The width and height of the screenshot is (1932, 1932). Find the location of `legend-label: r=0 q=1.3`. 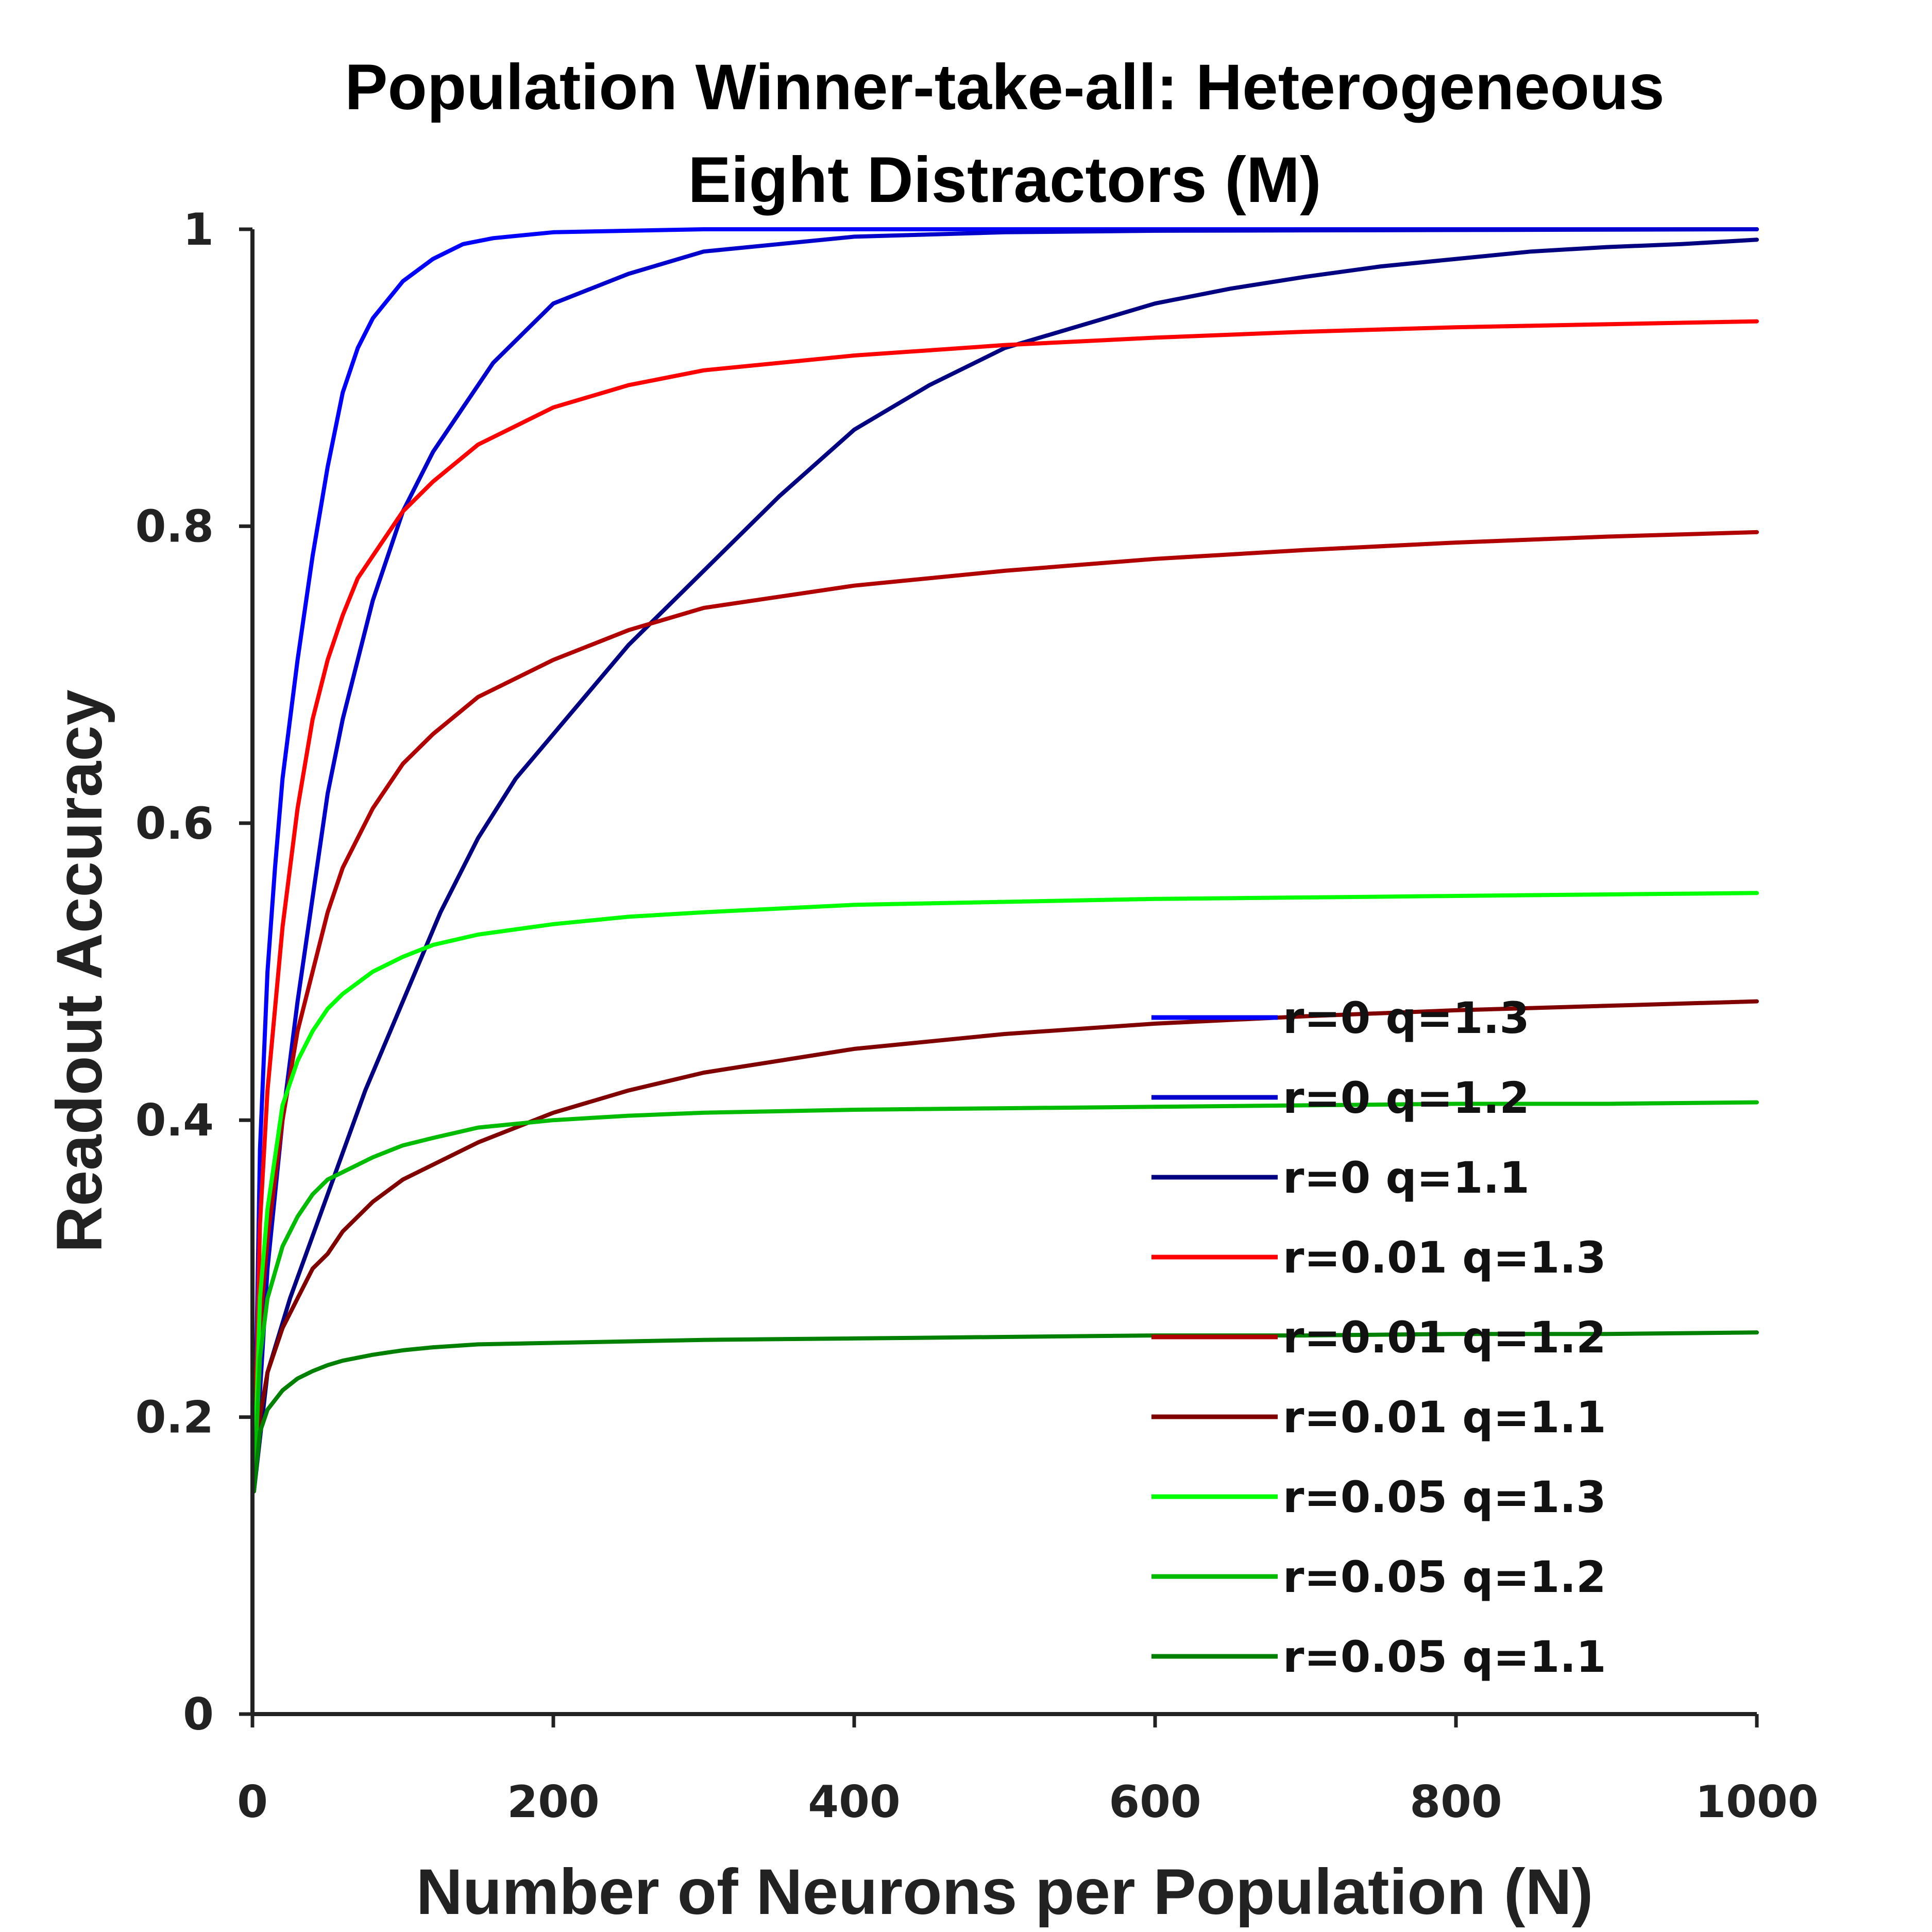

legend-label: r=0 q=1.3 is located at coordinates (1406, 1018).